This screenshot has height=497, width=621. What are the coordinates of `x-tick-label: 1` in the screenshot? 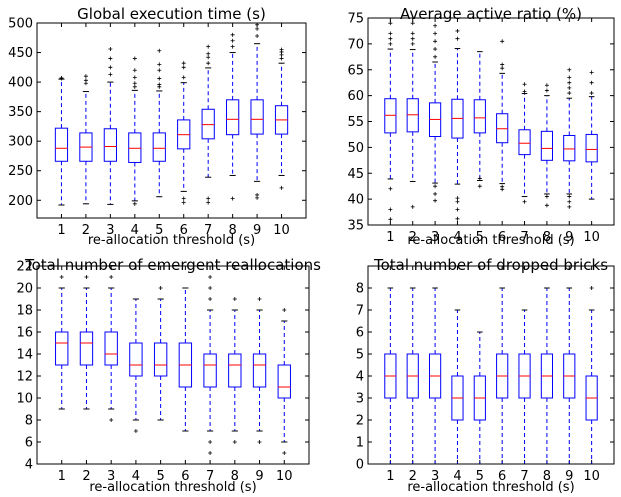 It's located at (62, 476).